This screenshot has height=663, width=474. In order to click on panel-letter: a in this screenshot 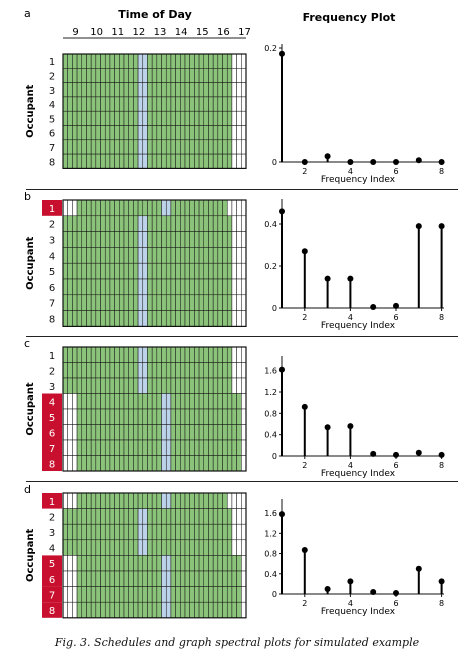, I will do `click(27, 13)`.